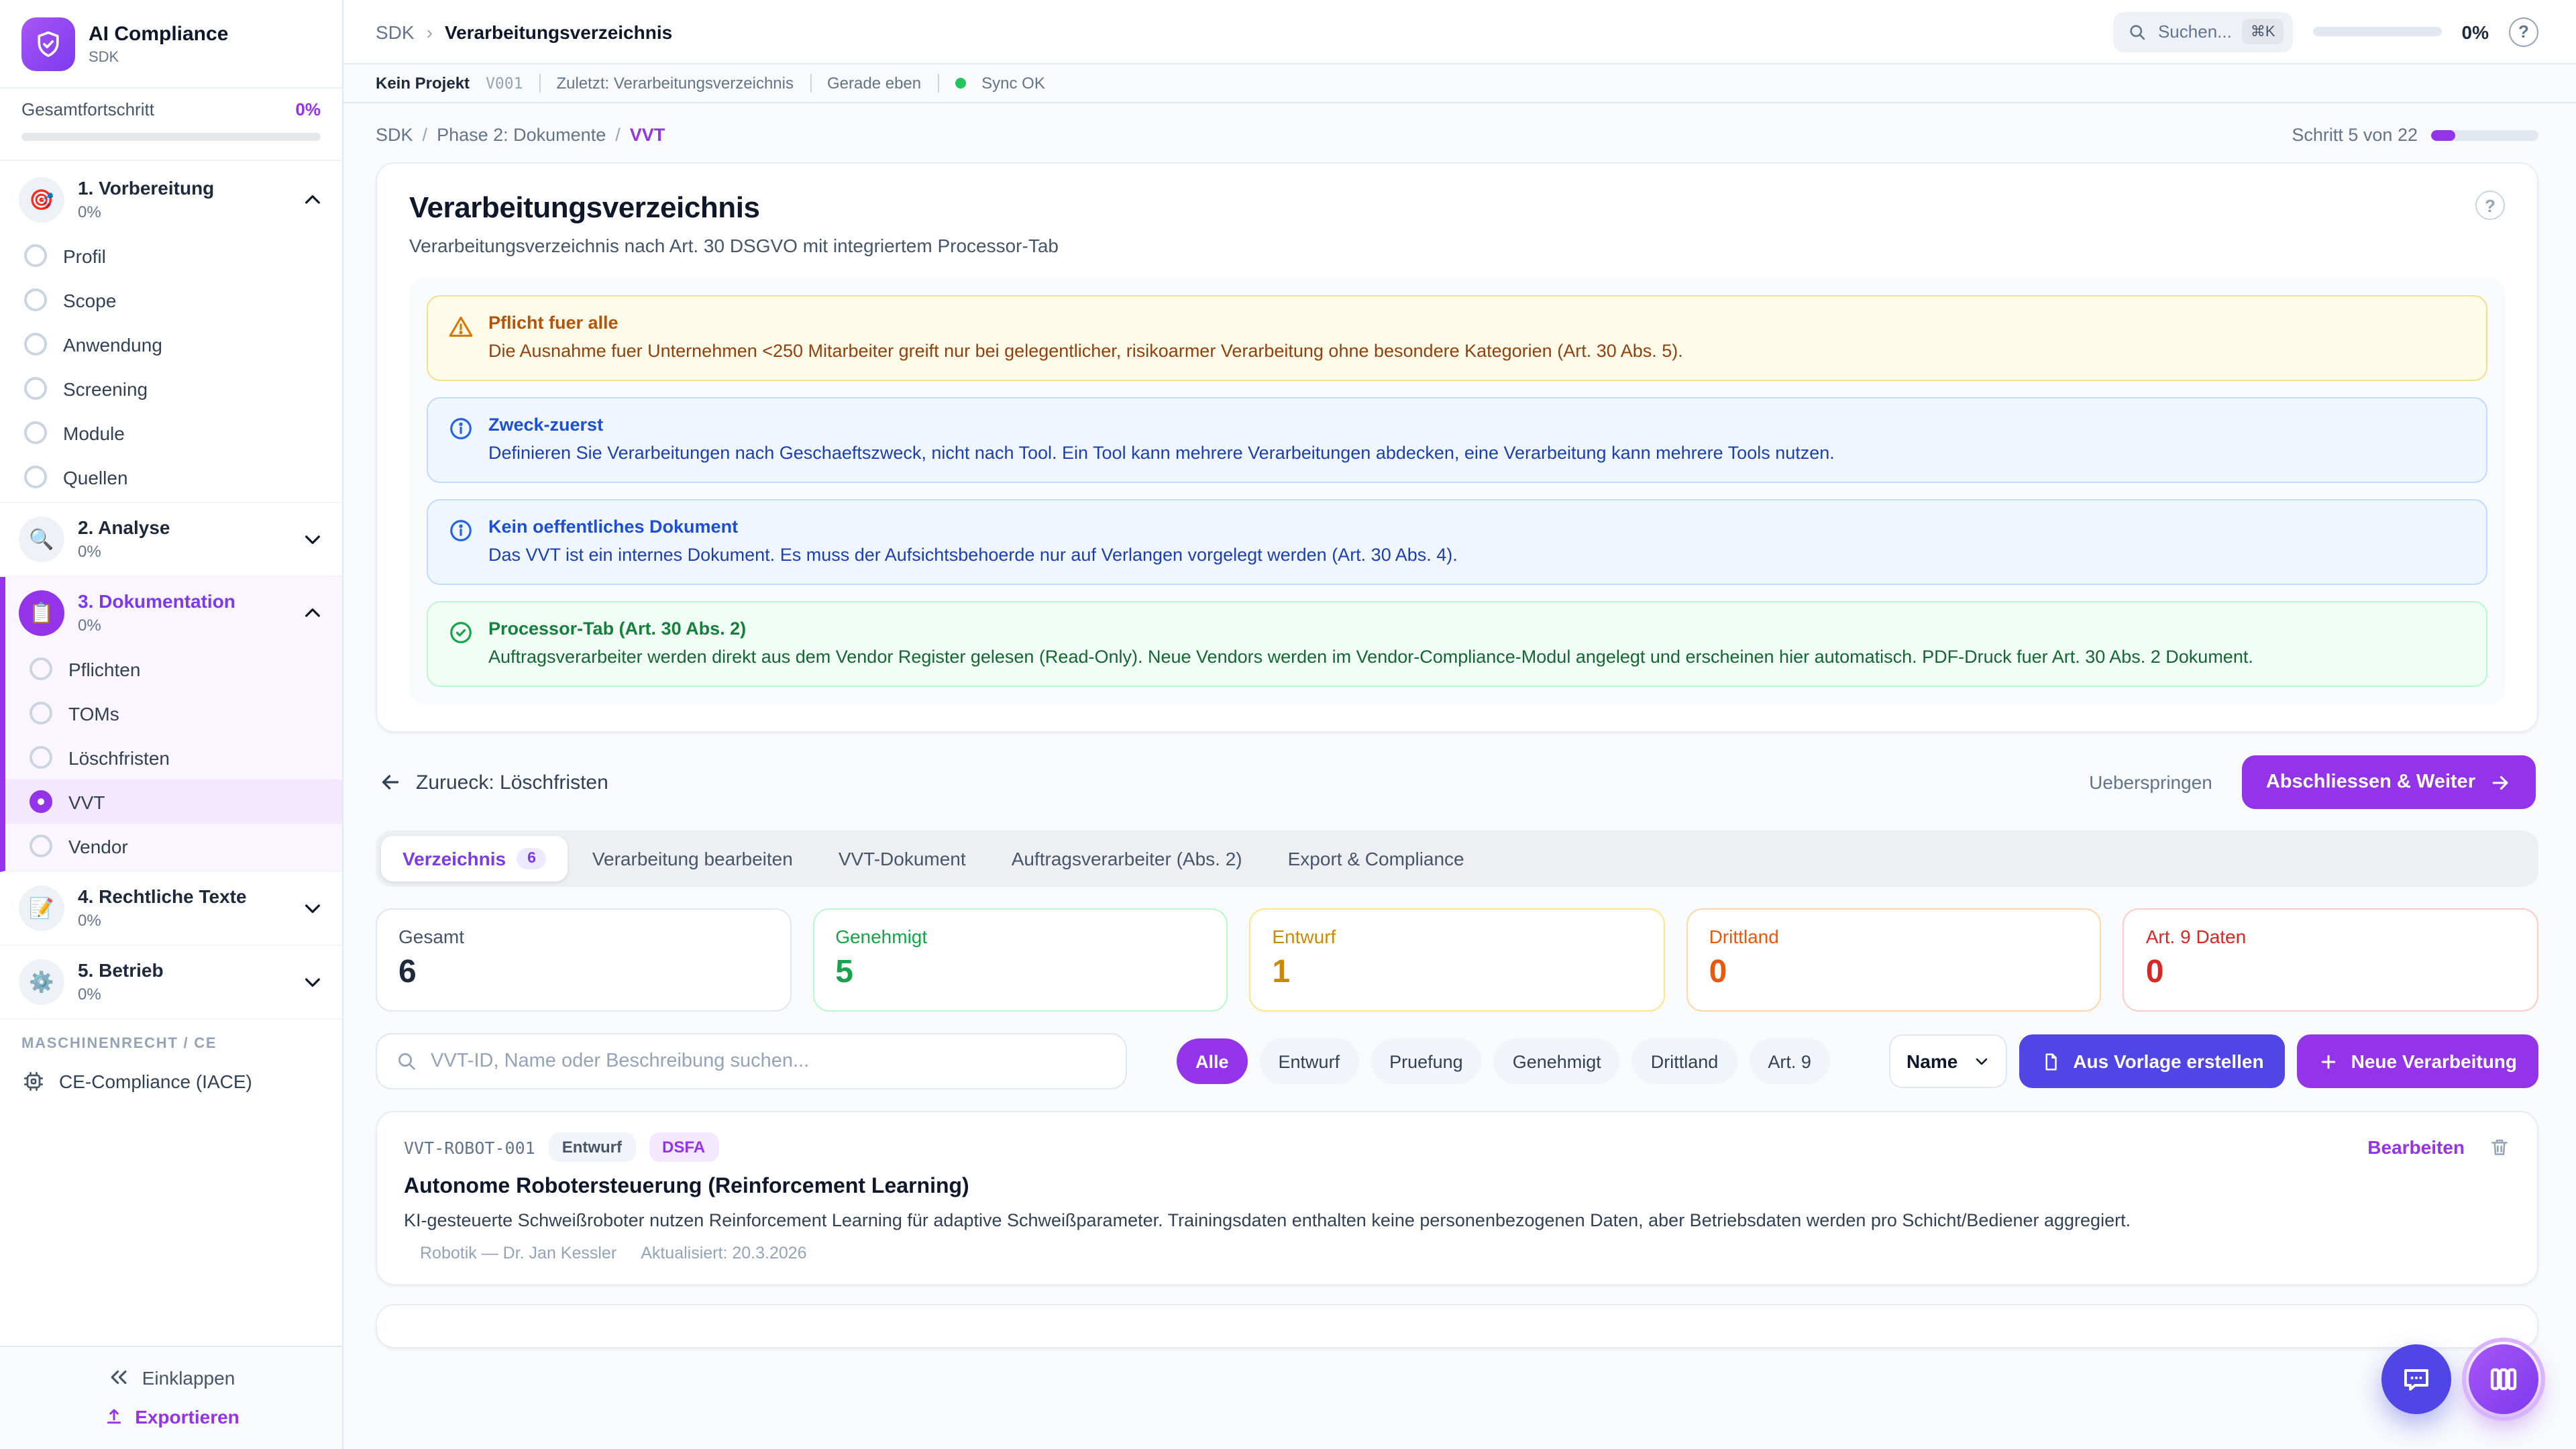 This screenshot has height=1449, width=2576. What do you see at coordinates (902, 858) in the screenshot?
I see `tab-vvt-dokument: VVT-Dokument` at bounding box center [902, 858].